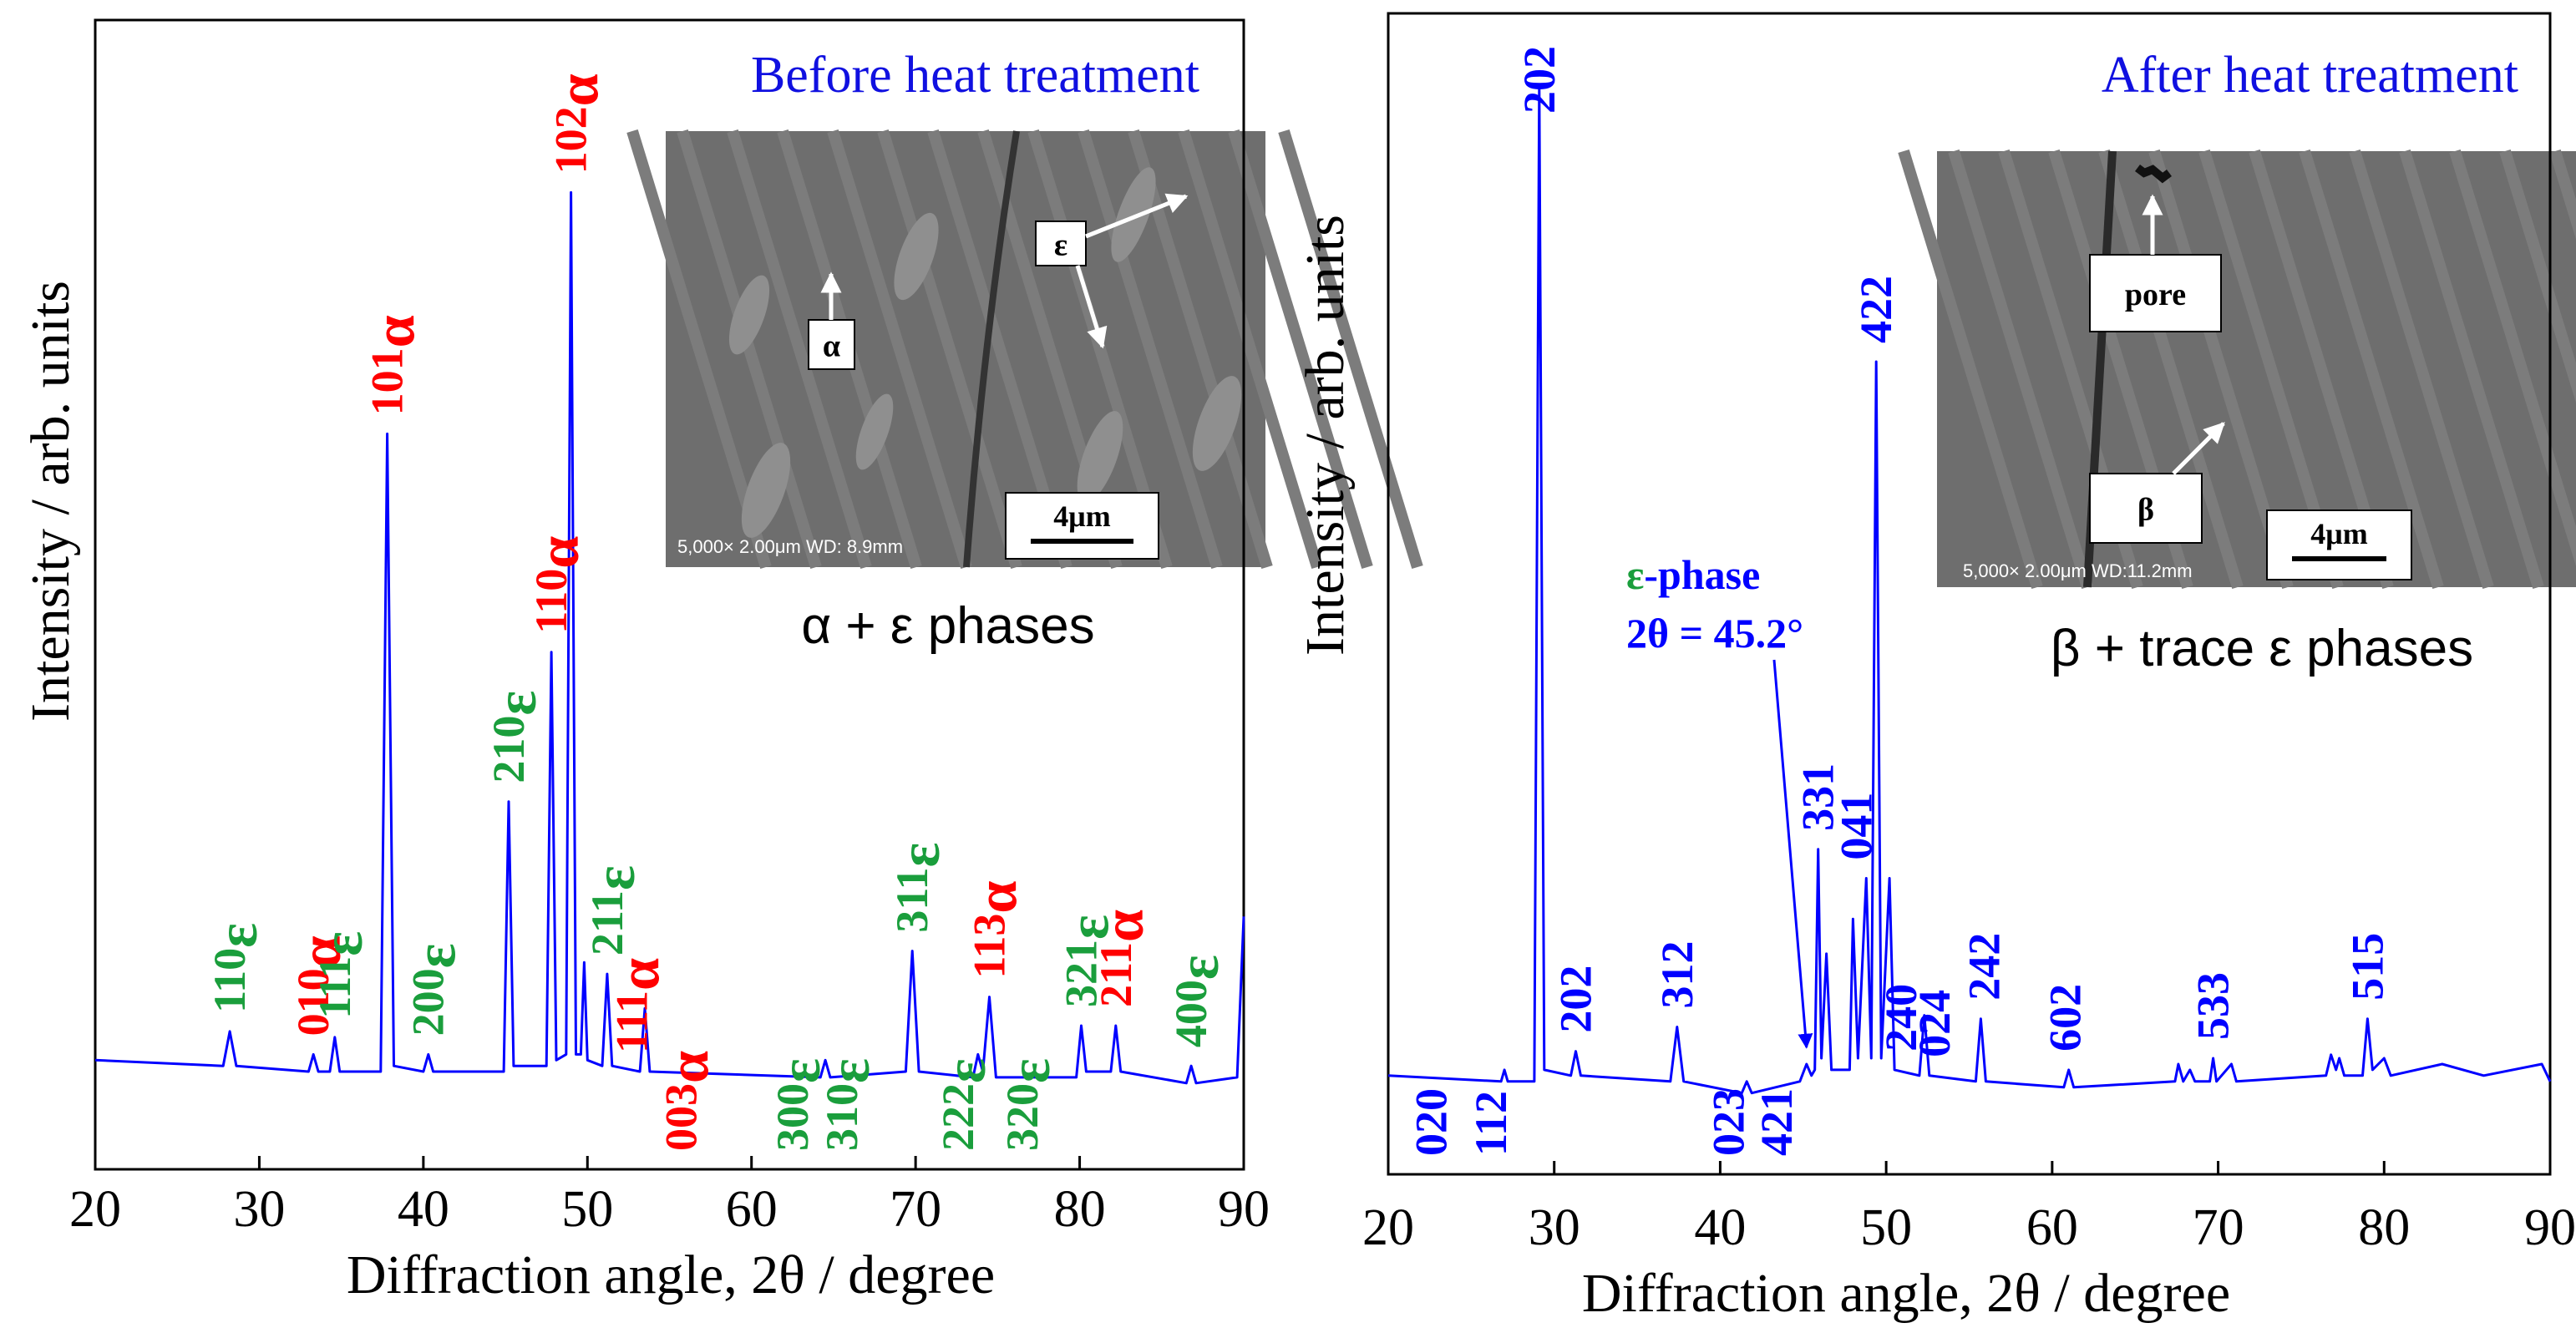 Image resolution: width=2576 pixels, height=1328 pixels. Describe the element at coordinates (752, 1209) in the screenshot. I see `x-tick-label: 60` at that location.